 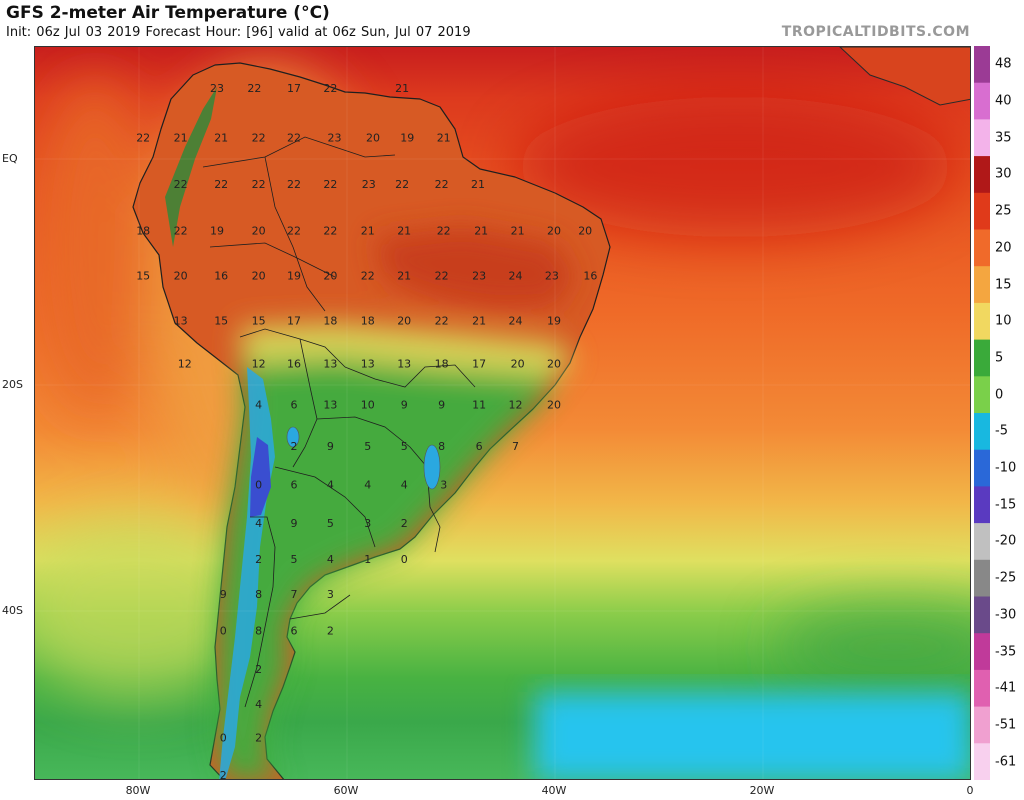 I want to click on temperature-label: 17, so click(x=294, y=88).